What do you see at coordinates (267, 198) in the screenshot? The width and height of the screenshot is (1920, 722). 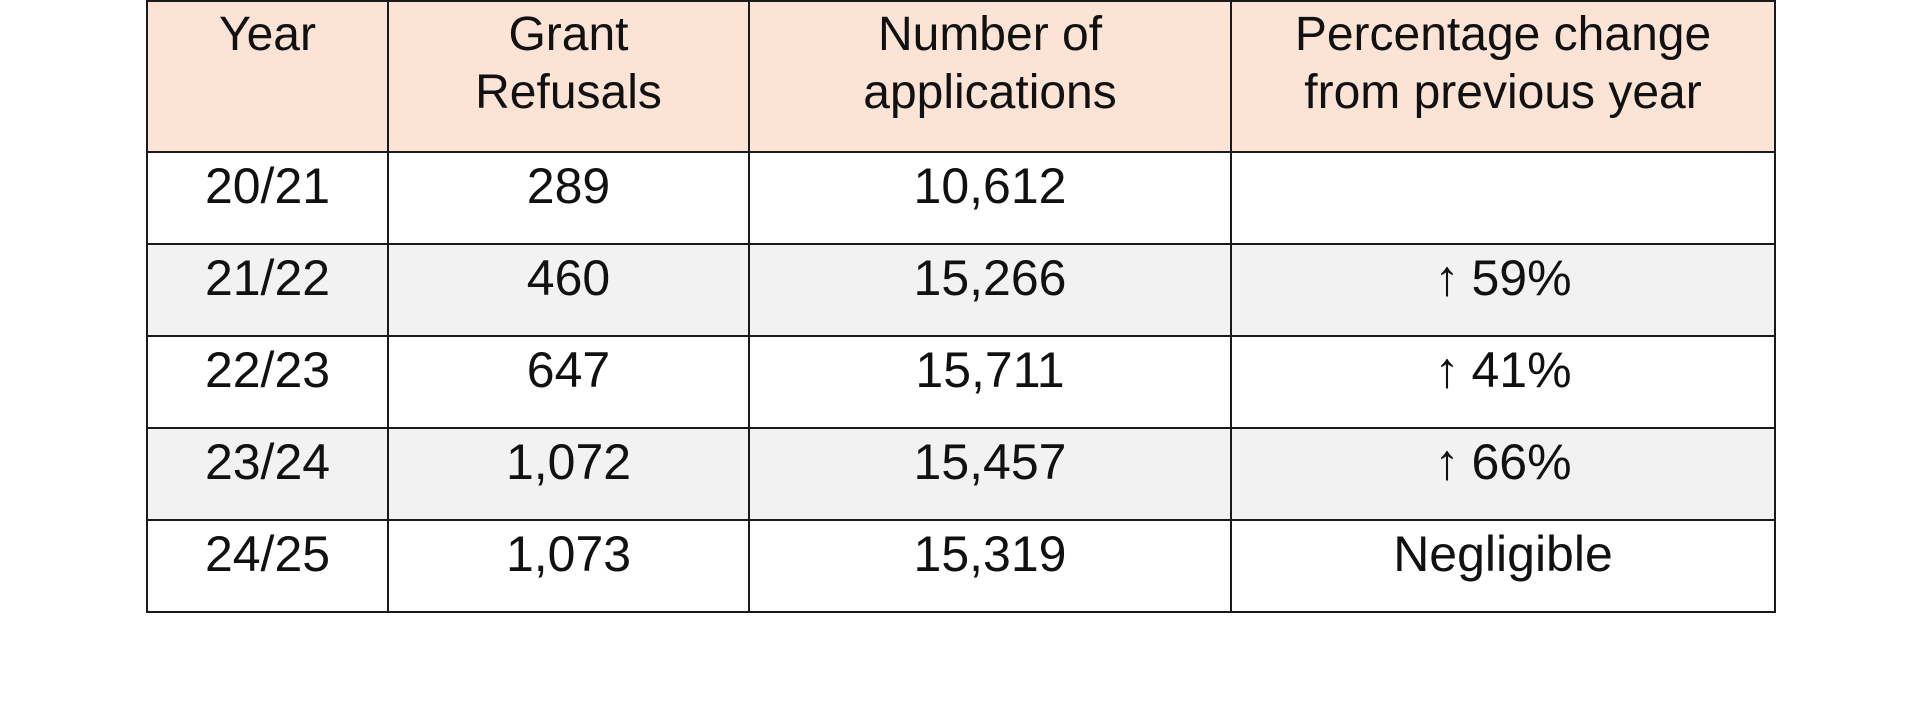 I see `year-cell: 20/21` at bounding box center [267, 198].